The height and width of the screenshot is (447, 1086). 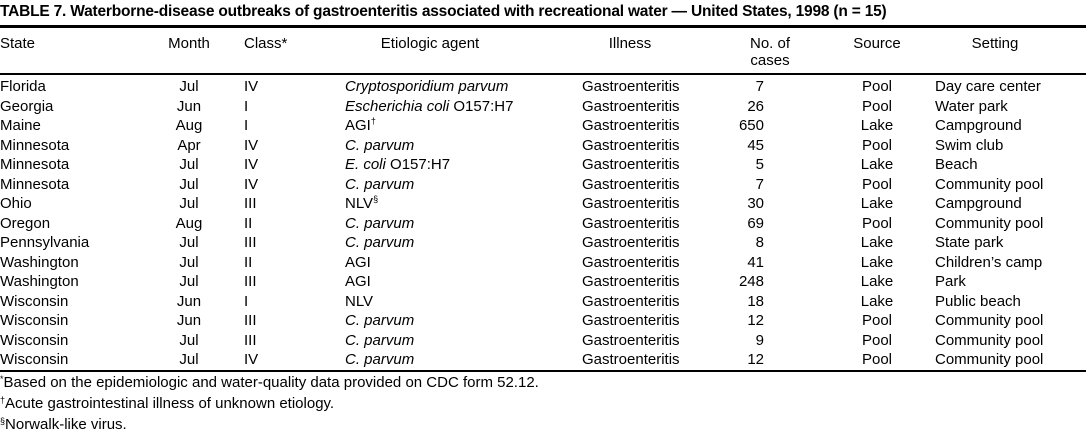 What do you see at coordinates (543, 74) in the screenshot?
I see `header-rule` at bounding box center [543, 74].